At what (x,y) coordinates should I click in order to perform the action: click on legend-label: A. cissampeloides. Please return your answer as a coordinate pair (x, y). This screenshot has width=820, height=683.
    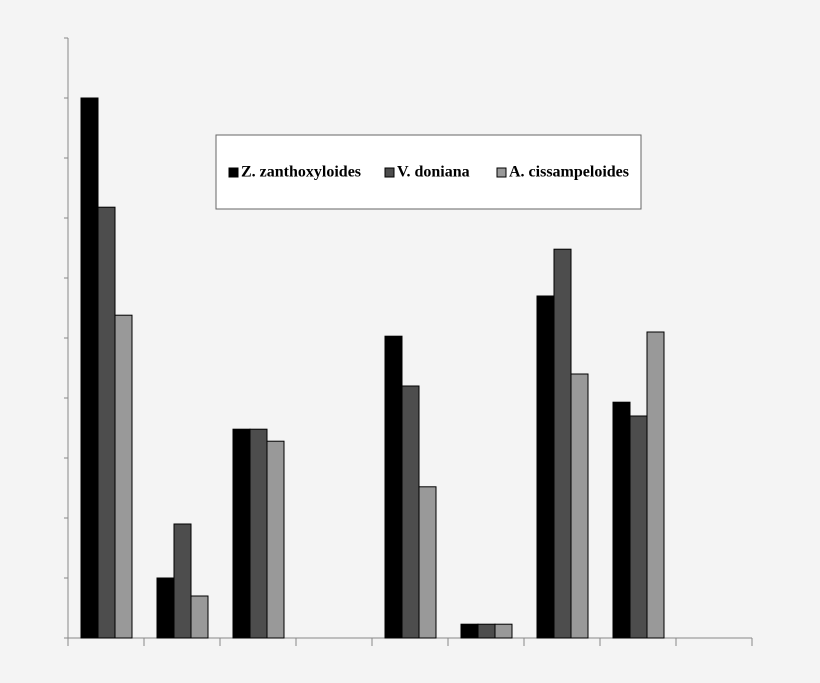
    Looking at the image, I should click on (569, 172).